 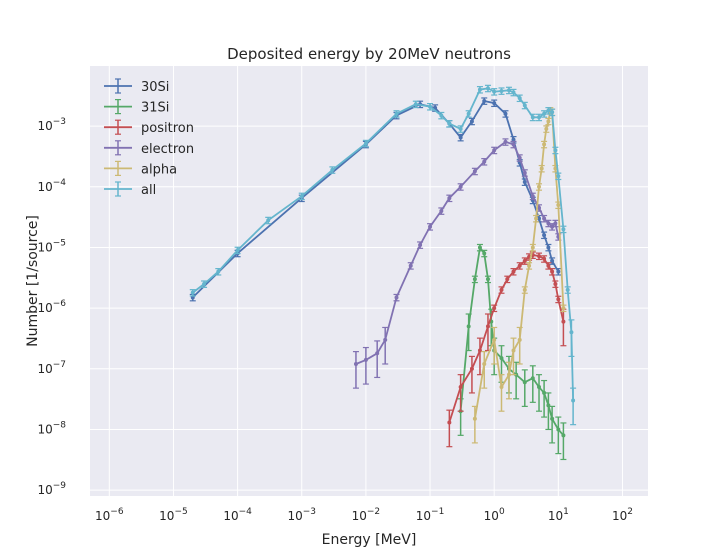 I want to click on x-tick-label: 10⁻², so click(x=366, y=515).